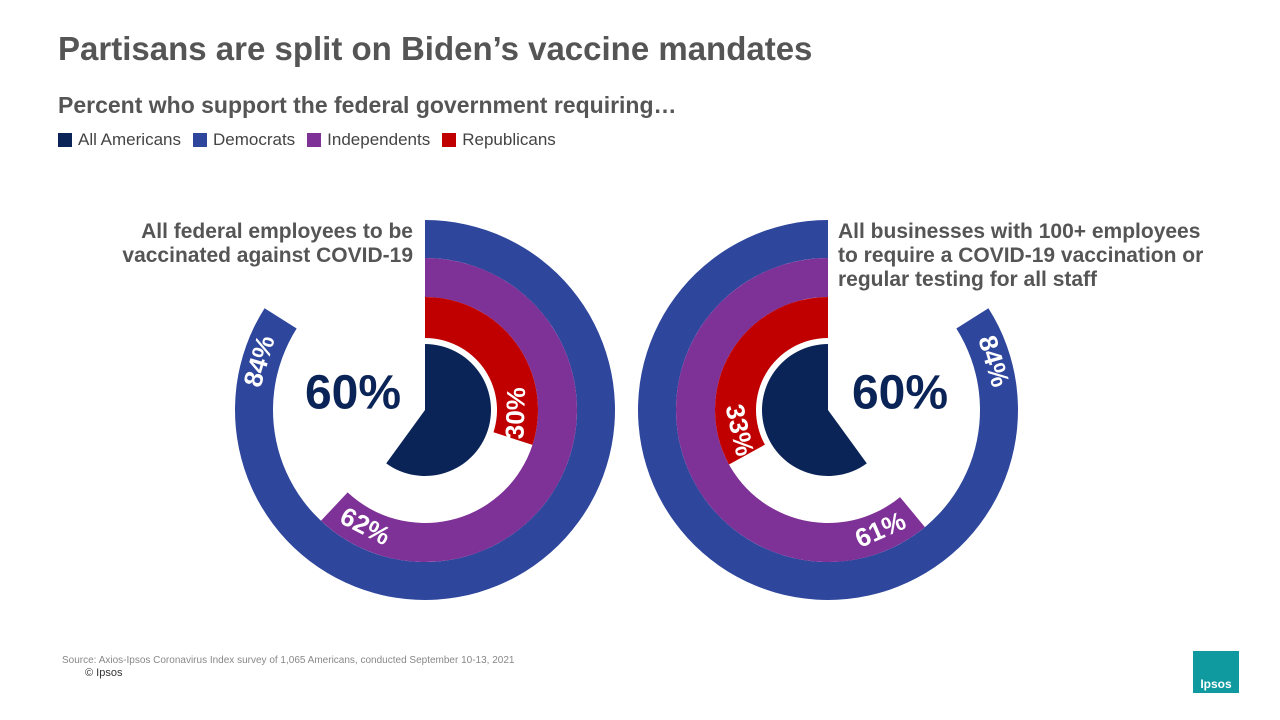  What do you see at coordinates (515, 413) in the screenshot?
I see `value-label: 30%` at bounding box center [515, 413].